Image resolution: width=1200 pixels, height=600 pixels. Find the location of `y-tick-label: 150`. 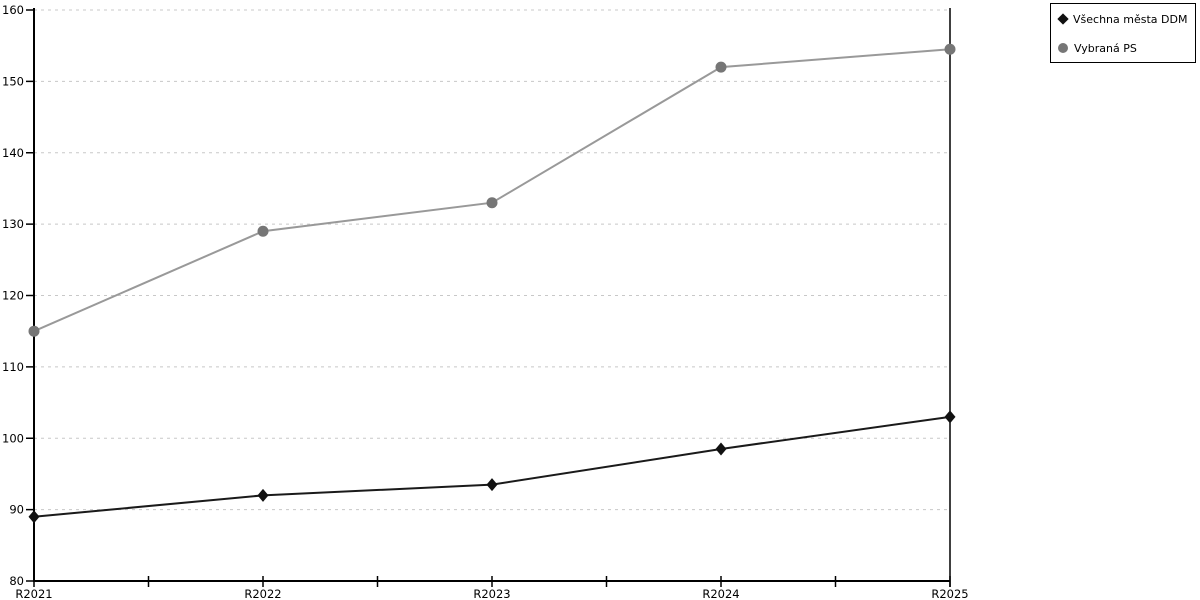

y-tick-label: 150 is located at coordinates (13, 81).